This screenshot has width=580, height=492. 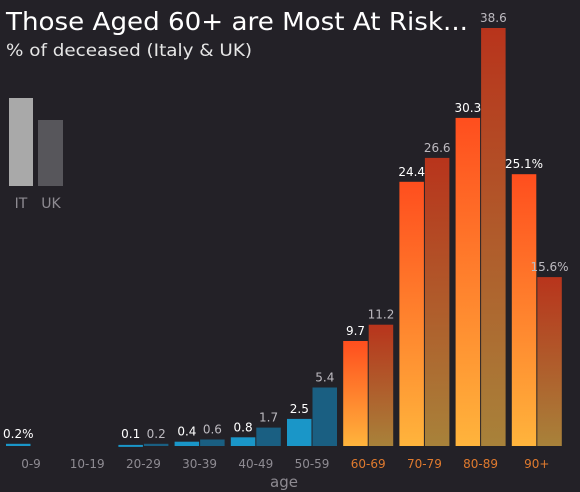 I want to click on legend: IT UK, so click(x=36, y=155).